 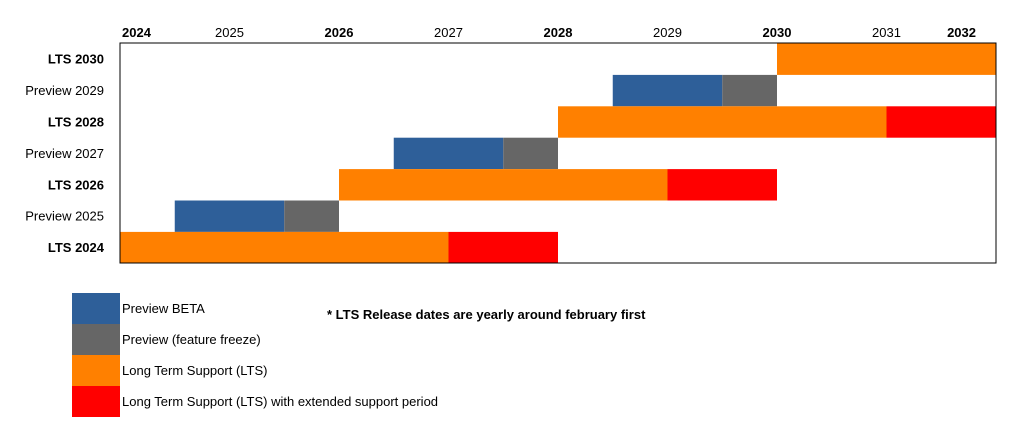 I want to click on x-axis-year-labels: 2024 2025 2026 2027 2028 2029 2030 2031 2032, so click(x=549, y=32).